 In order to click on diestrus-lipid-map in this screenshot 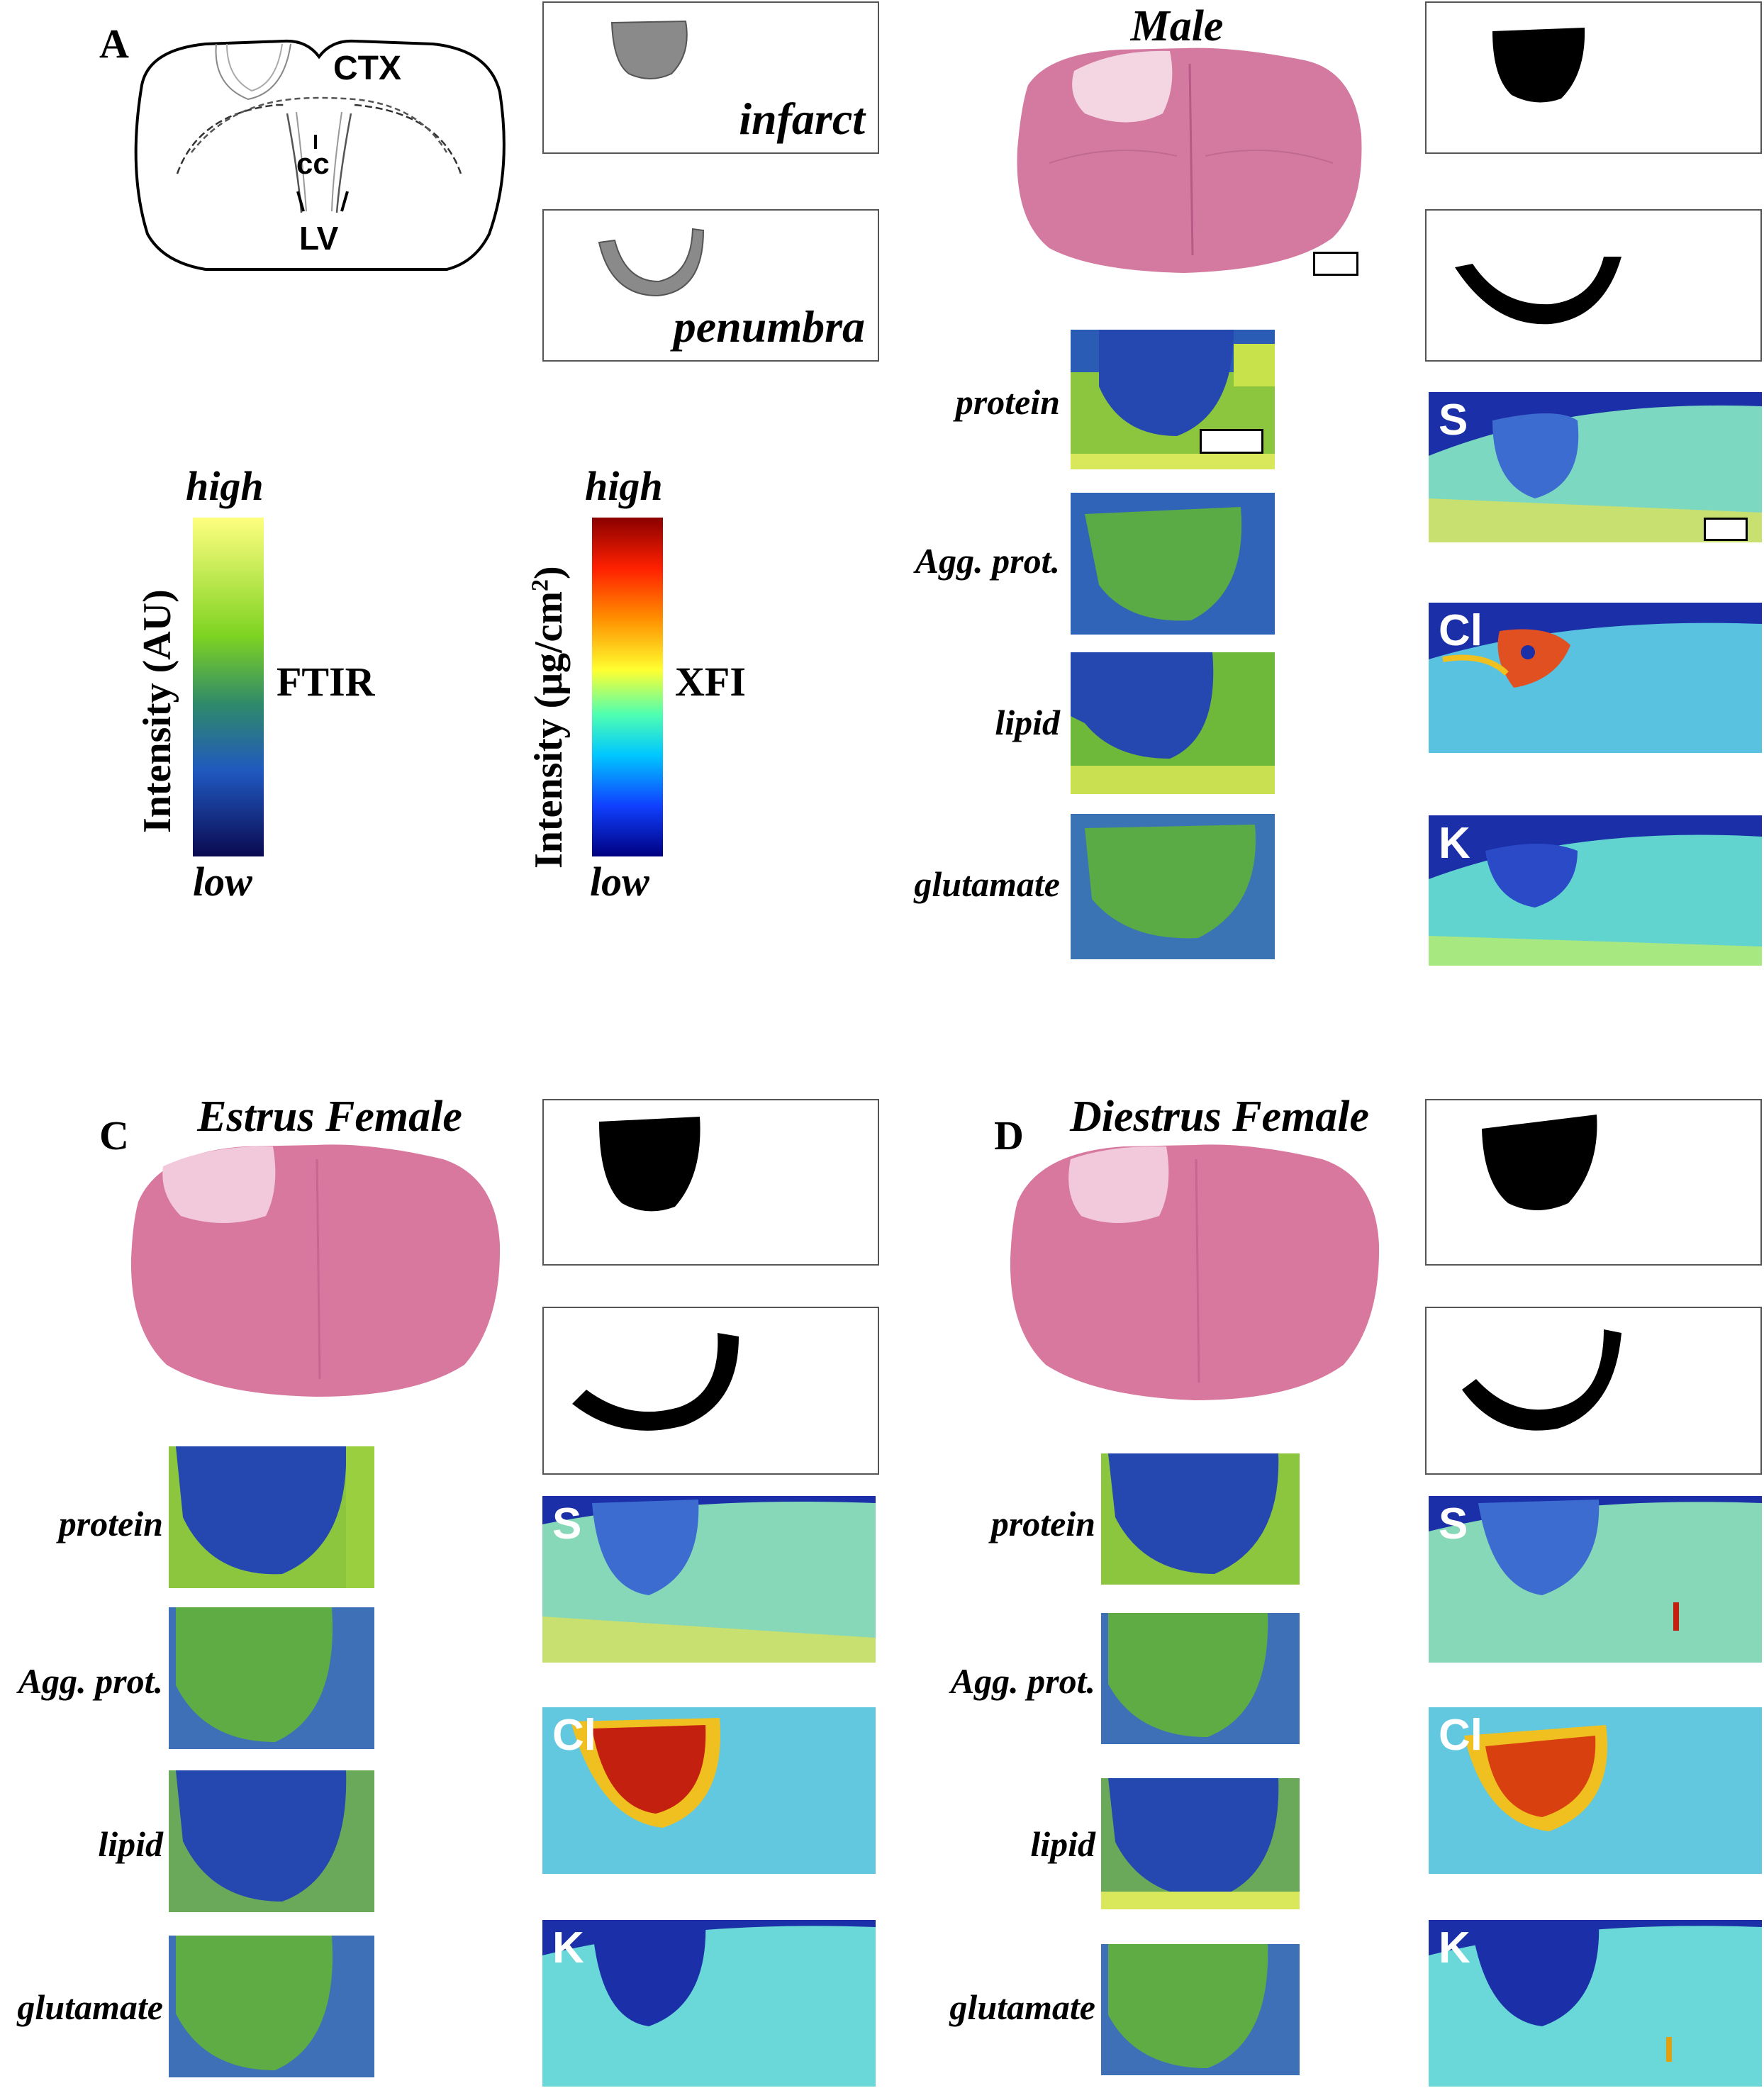, I will do `click(1200, 1843)`.